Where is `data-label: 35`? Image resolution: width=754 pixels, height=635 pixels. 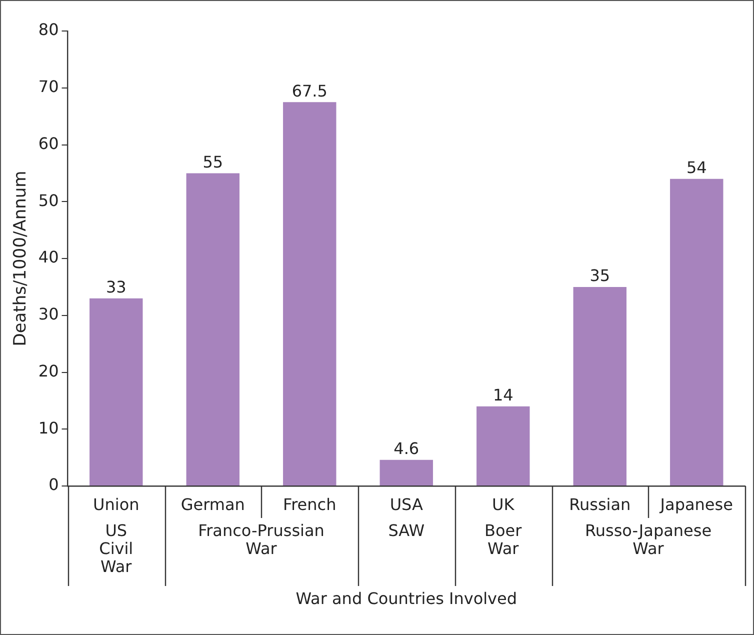 data-label: 35 is located at coordinates (600, 276).